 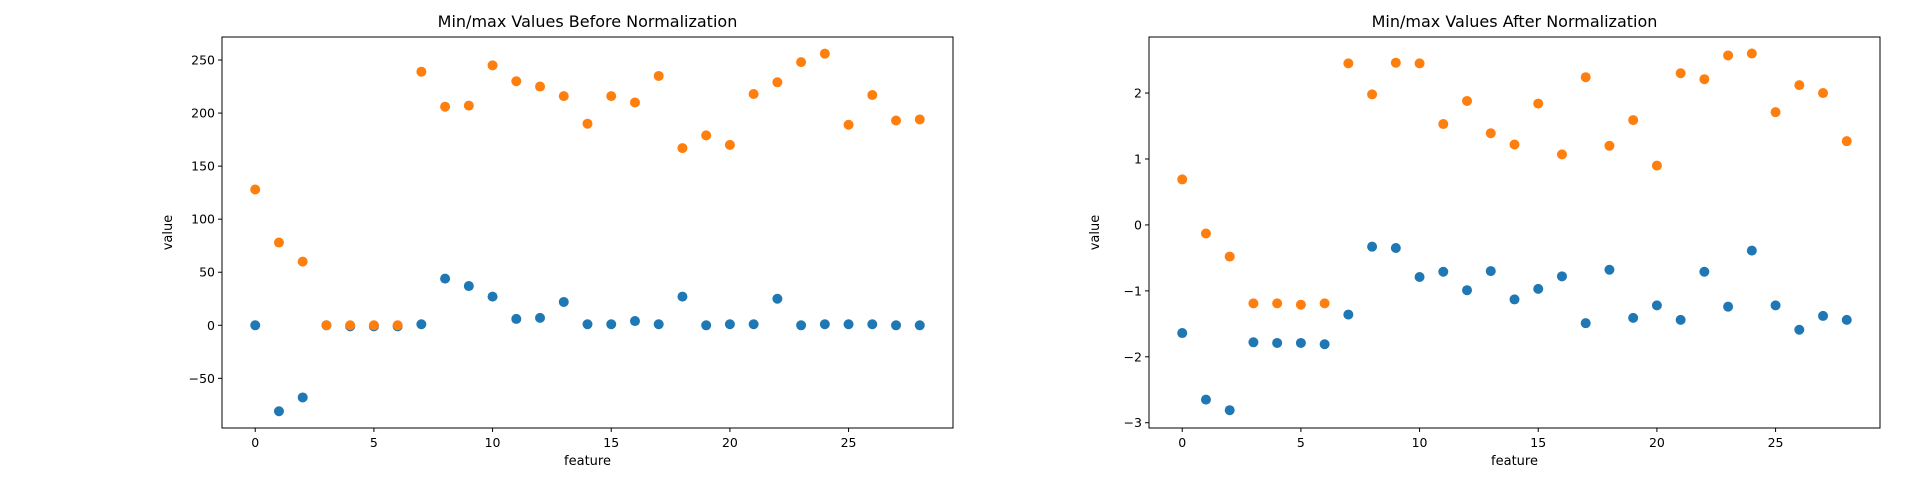 What do you see at coordinates (202, 378) in the screenshot?
I see `y-tick-label: −50` at bounding box center [202, 378].